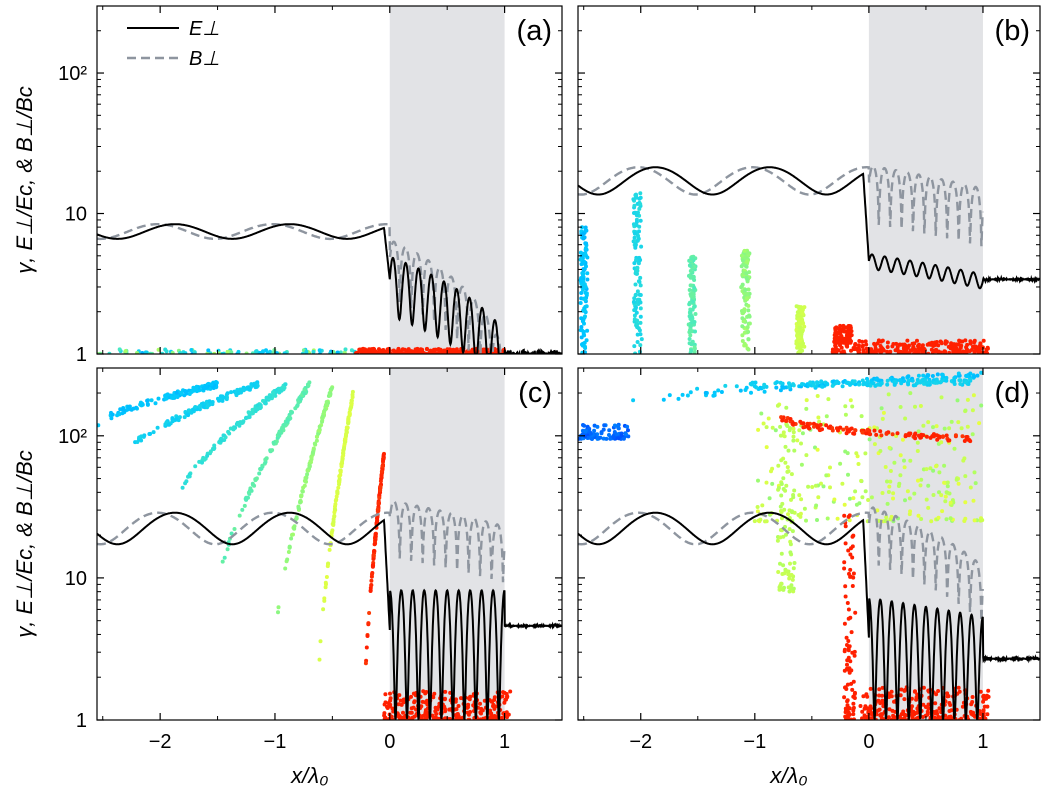 This screenshot has height=795, width=1047. What do you see at coordinates (72, 437) in the screenshot?
I see `y-tick-label: 10²` at bounding box center [72, 437].